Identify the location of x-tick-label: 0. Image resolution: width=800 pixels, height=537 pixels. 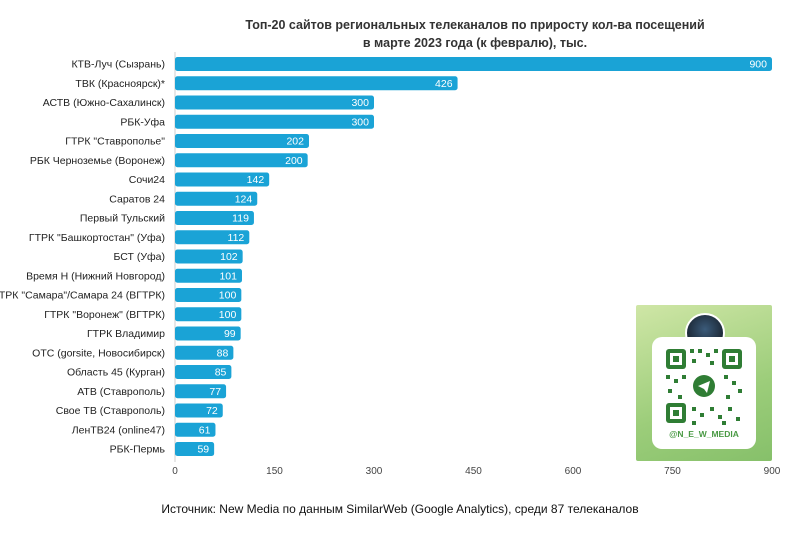
(175, 471).